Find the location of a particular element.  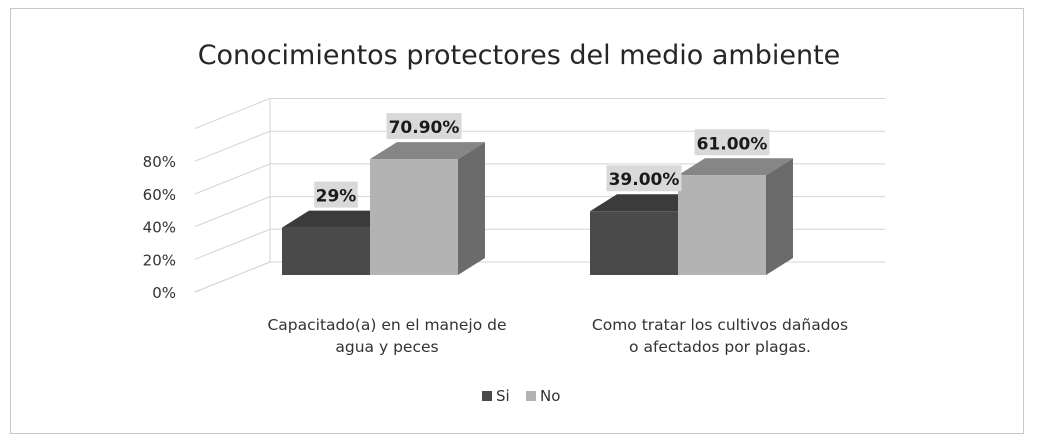

chart-walls is located at coordinates (232, 195).